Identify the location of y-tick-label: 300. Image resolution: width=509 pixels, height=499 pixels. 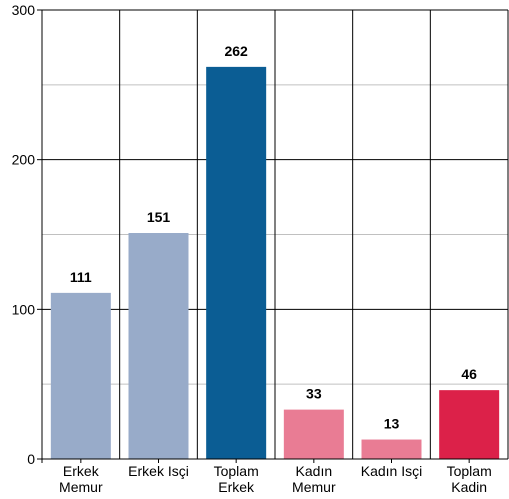
(24, 10).